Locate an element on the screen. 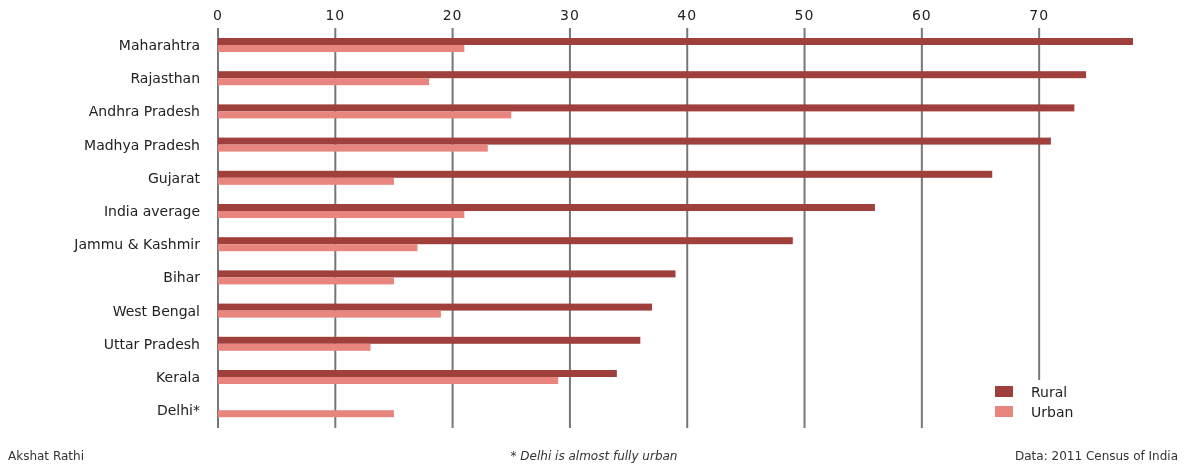 The height and width of the screenshot is (468, 1189). y-tick-label: Rajasthan is located at coordinates (165, 78).